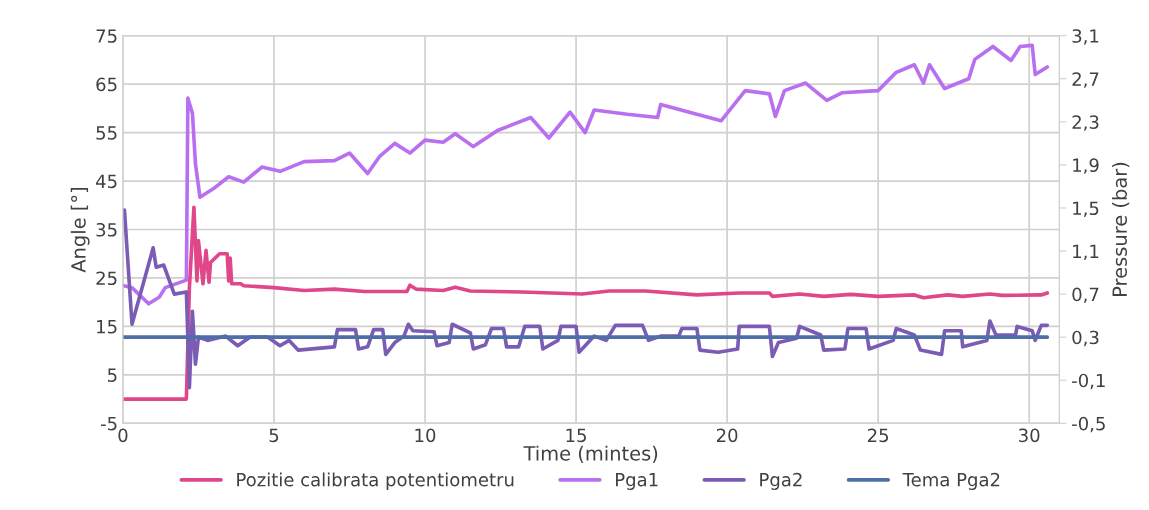  Describe the element at coordinates (375, 481) in the screenshot. I see `legend-label: Pozitie calibrata potentiometru` at that location.